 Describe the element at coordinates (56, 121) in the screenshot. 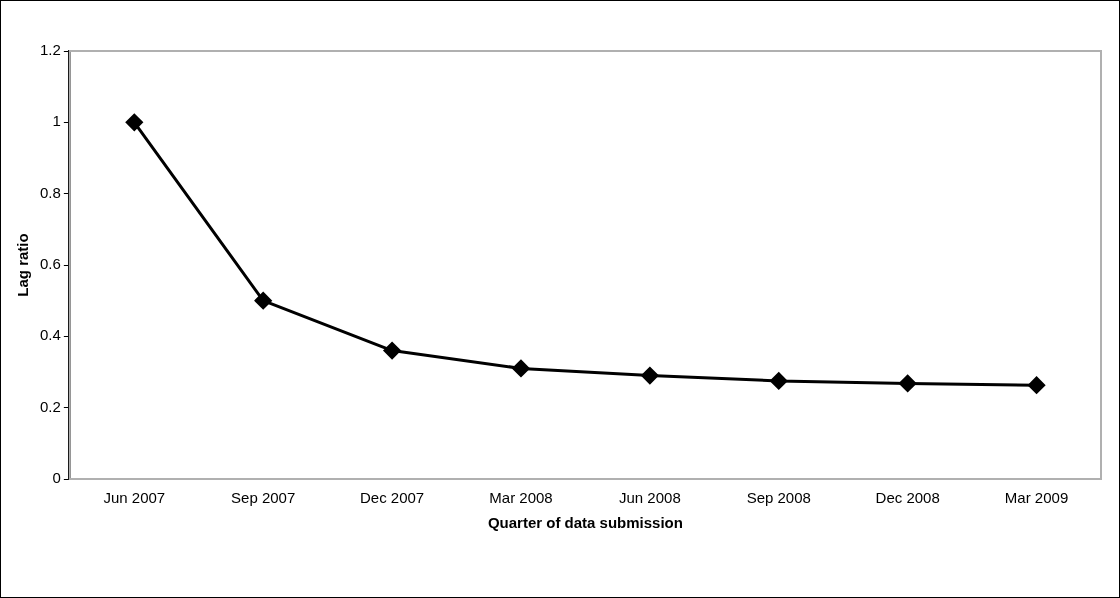

I see `y-tick-label: 1` at that location.